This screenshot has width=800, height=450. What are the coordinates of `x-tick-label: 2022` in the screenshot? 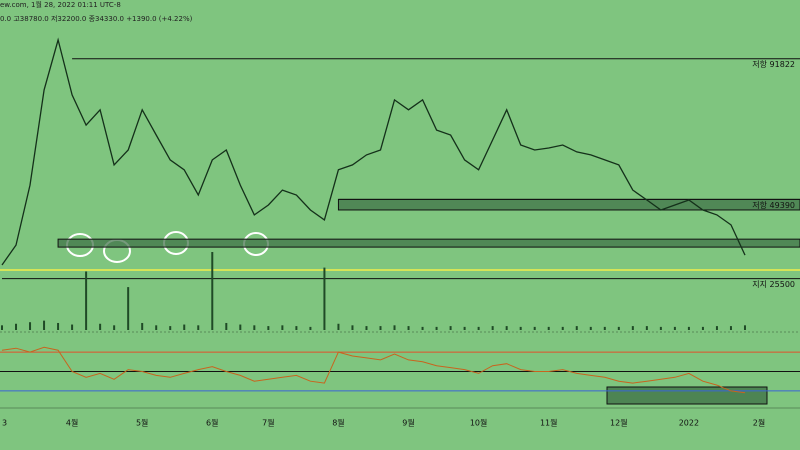 It's located at (689, 423).